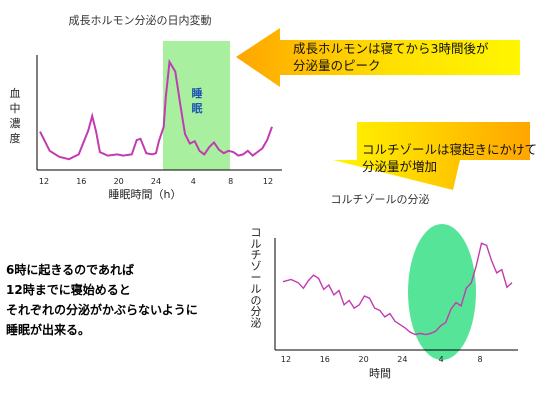 The width and height of the screenshot is (550, 400). Describe the element at coordinates (81, 181) in the screenshot. I see `gh-x-tick-label: 16` at that location.